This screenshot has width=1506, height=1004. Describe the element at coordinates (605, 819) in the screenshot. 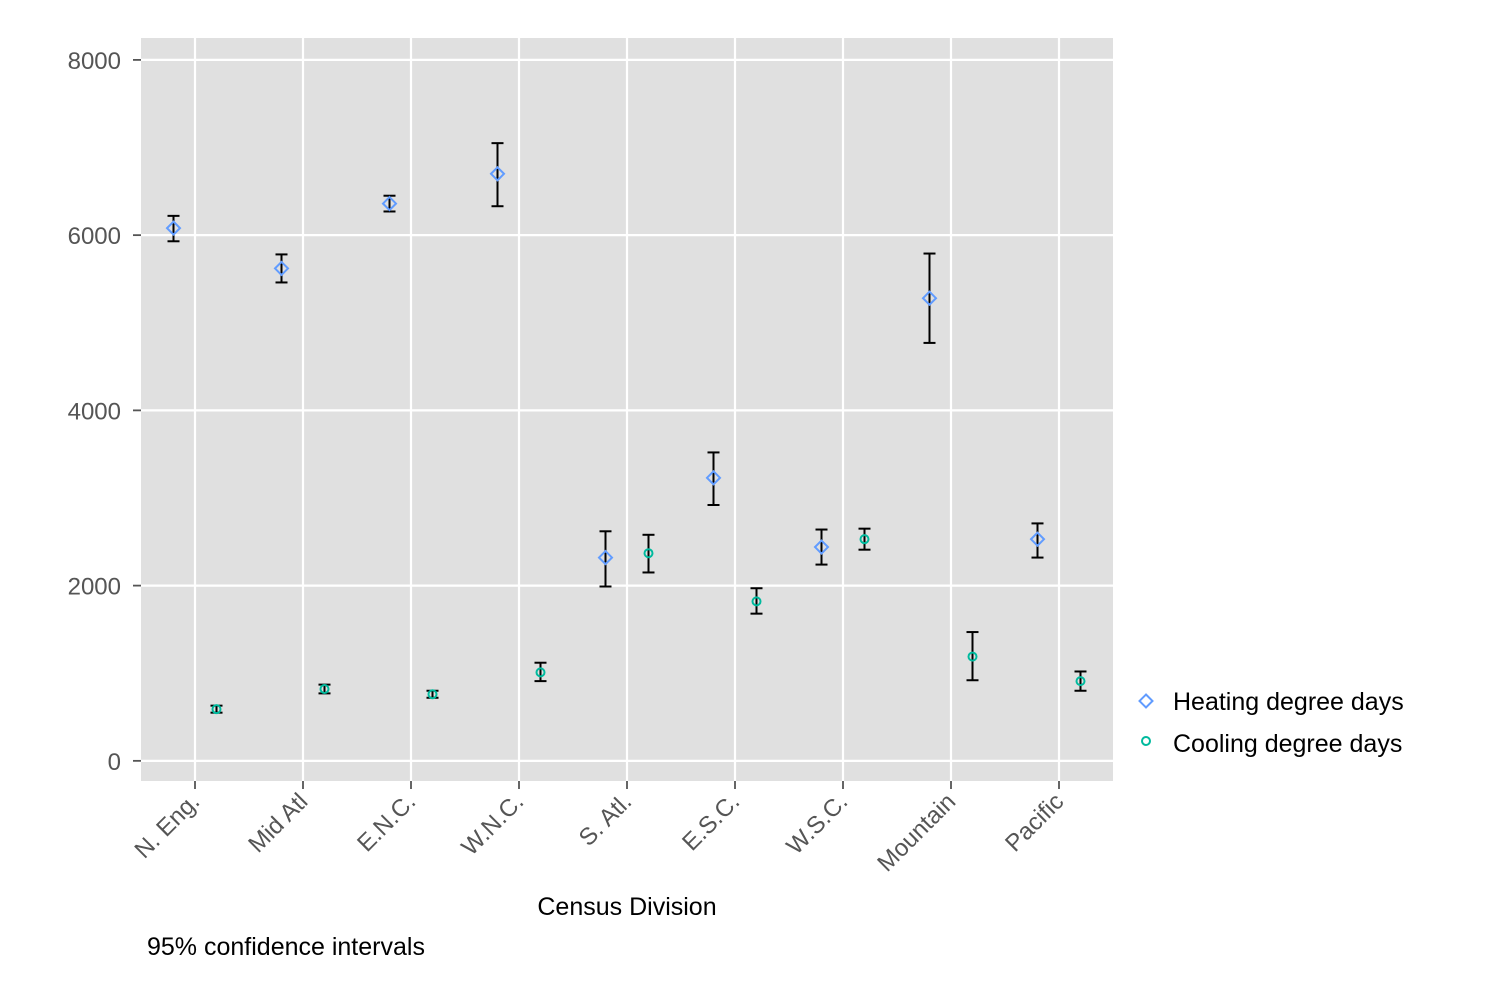

I see `x-tick-label: S. Atl.` at that location.